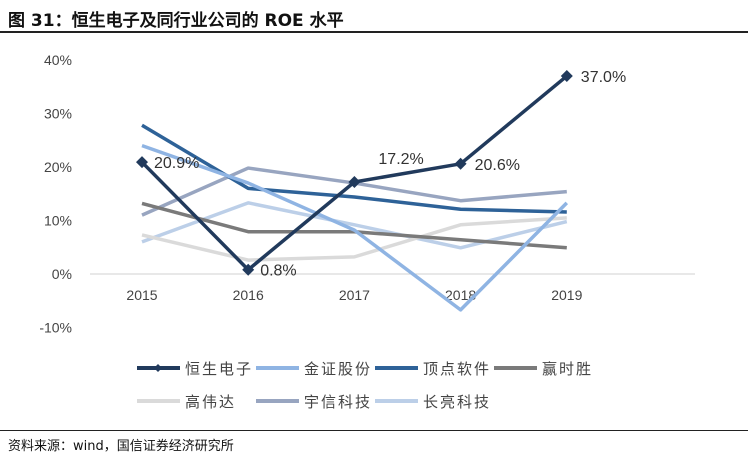 This screenshot has width=748, height=469. Describe the element at coordinates (58, 167) in the screenshot. I see `y-tick-label: 20%` at that location.